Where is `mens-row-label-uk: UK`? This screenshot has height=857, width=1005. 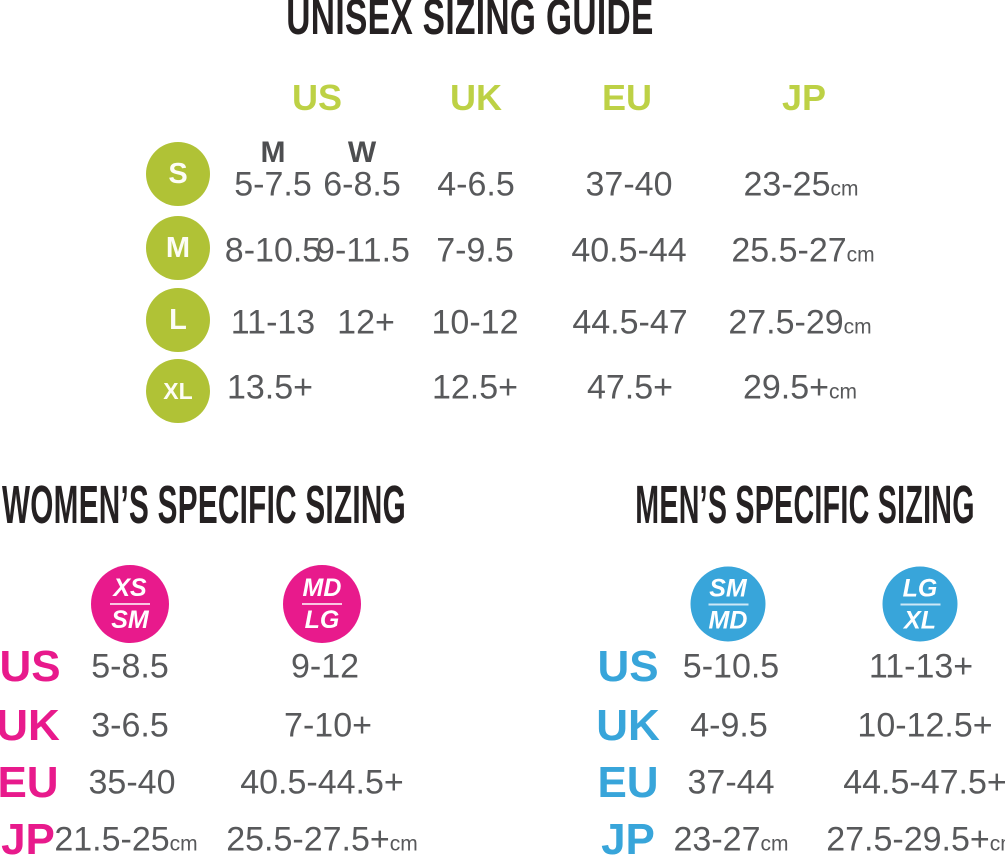 mens-row-label-uk: UK is located at coordinates (628, 725).